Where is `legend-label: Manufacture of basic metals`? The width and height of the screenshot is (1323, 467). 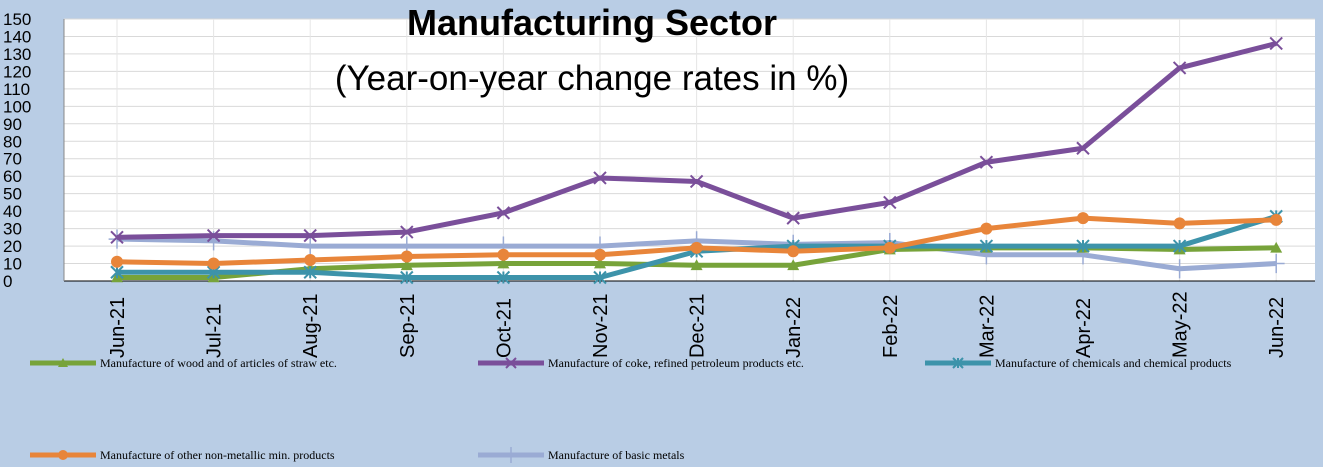
legend-label: Manufacture of basic metals is located at coordinates (616, 455).